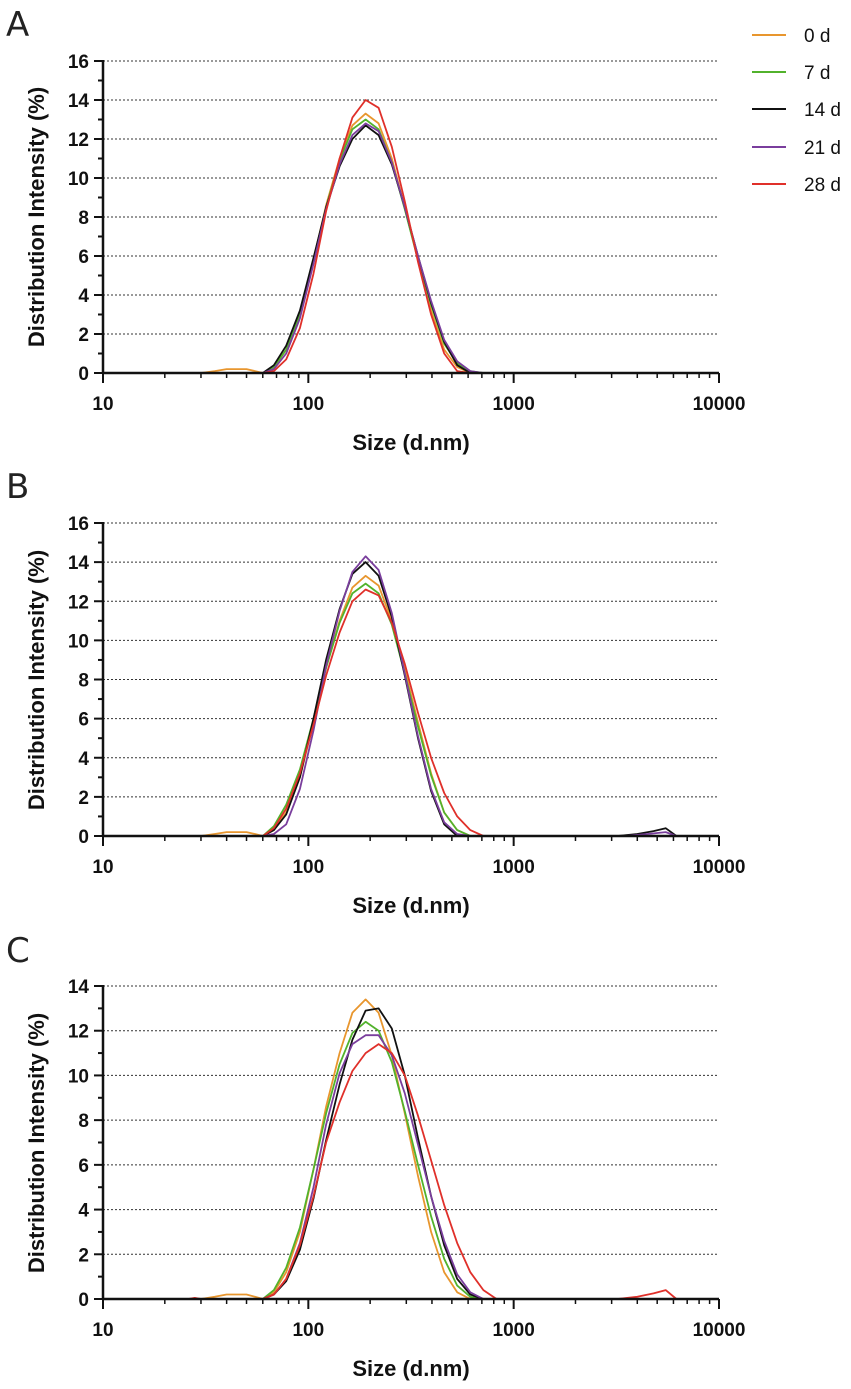 This screenshot has height=1389, width=851. What do you see at coordinates (817, 73) in the screenshot?
I see `legend-label-1: 7 d` at bounding box center [817, 73].